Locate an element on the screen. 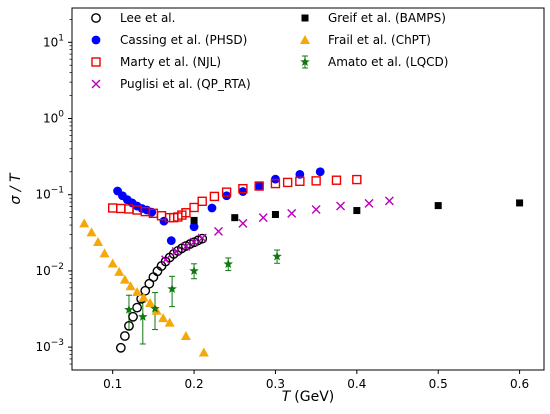 The image size is (550, 414). legend-item-2: Marty et al. (NJL) is located at coordinates (156, 62).